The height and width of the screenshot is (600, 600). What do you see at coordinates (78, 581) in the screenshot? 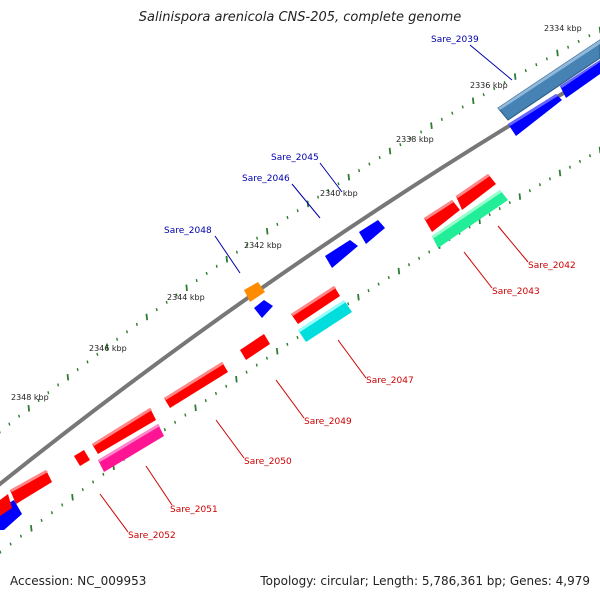
I see `accession-text: Accession: NC_009953` at bounding box center [78, 581].